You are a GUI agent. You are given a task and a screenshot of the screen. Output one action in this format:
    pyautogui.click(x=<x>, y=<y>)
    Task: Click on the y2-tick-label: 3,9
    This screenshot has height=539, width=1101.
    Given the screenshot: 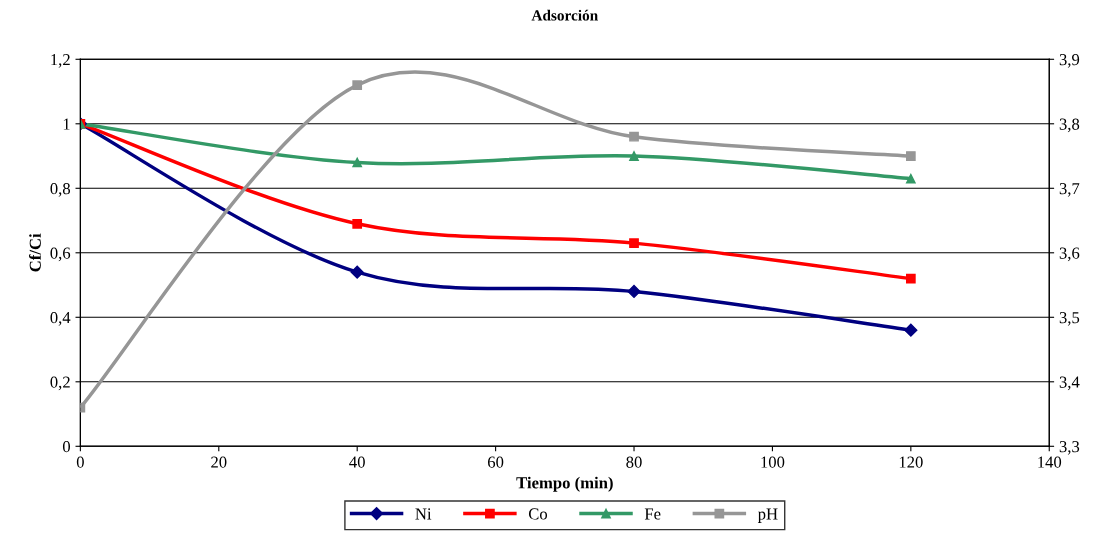 What is the action you would take?
    pyautogui.click(x=1069, y=61)
    